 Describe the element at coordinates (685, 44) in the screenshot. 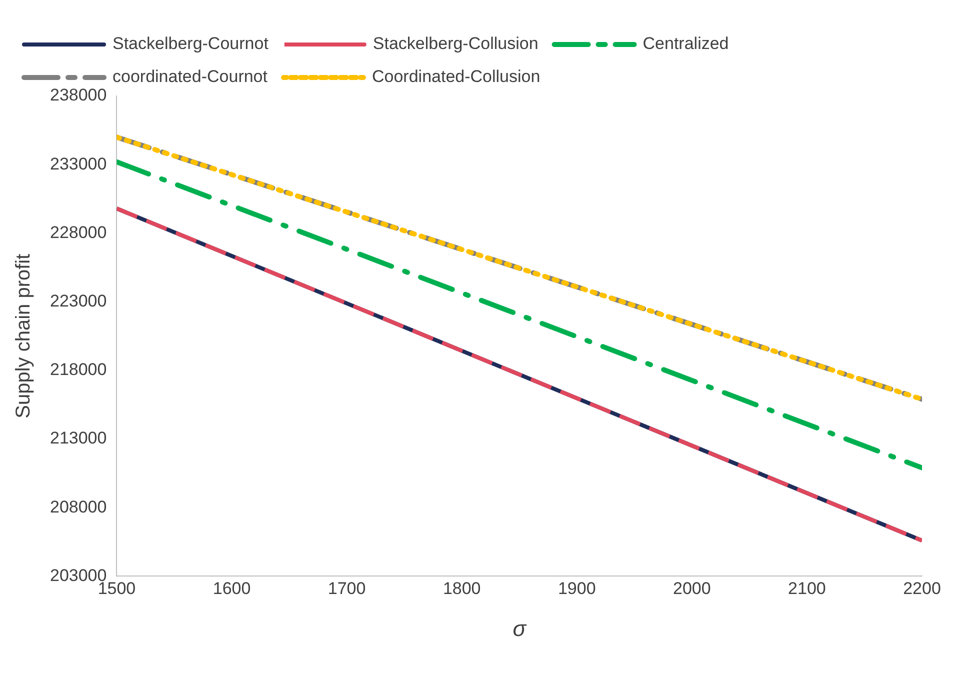

I see `legend-label: Centralized` at that location.